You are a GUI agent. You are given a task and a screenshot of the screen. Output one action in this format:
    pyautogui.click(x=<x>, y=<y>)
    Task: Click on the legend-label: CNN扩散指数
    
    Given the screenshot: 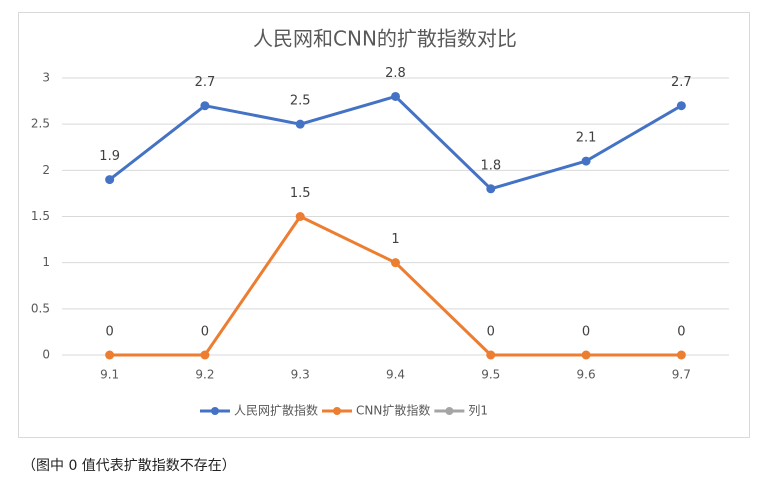 What is the action you would take?
    pyautogui.click(x=393, y=410)
    